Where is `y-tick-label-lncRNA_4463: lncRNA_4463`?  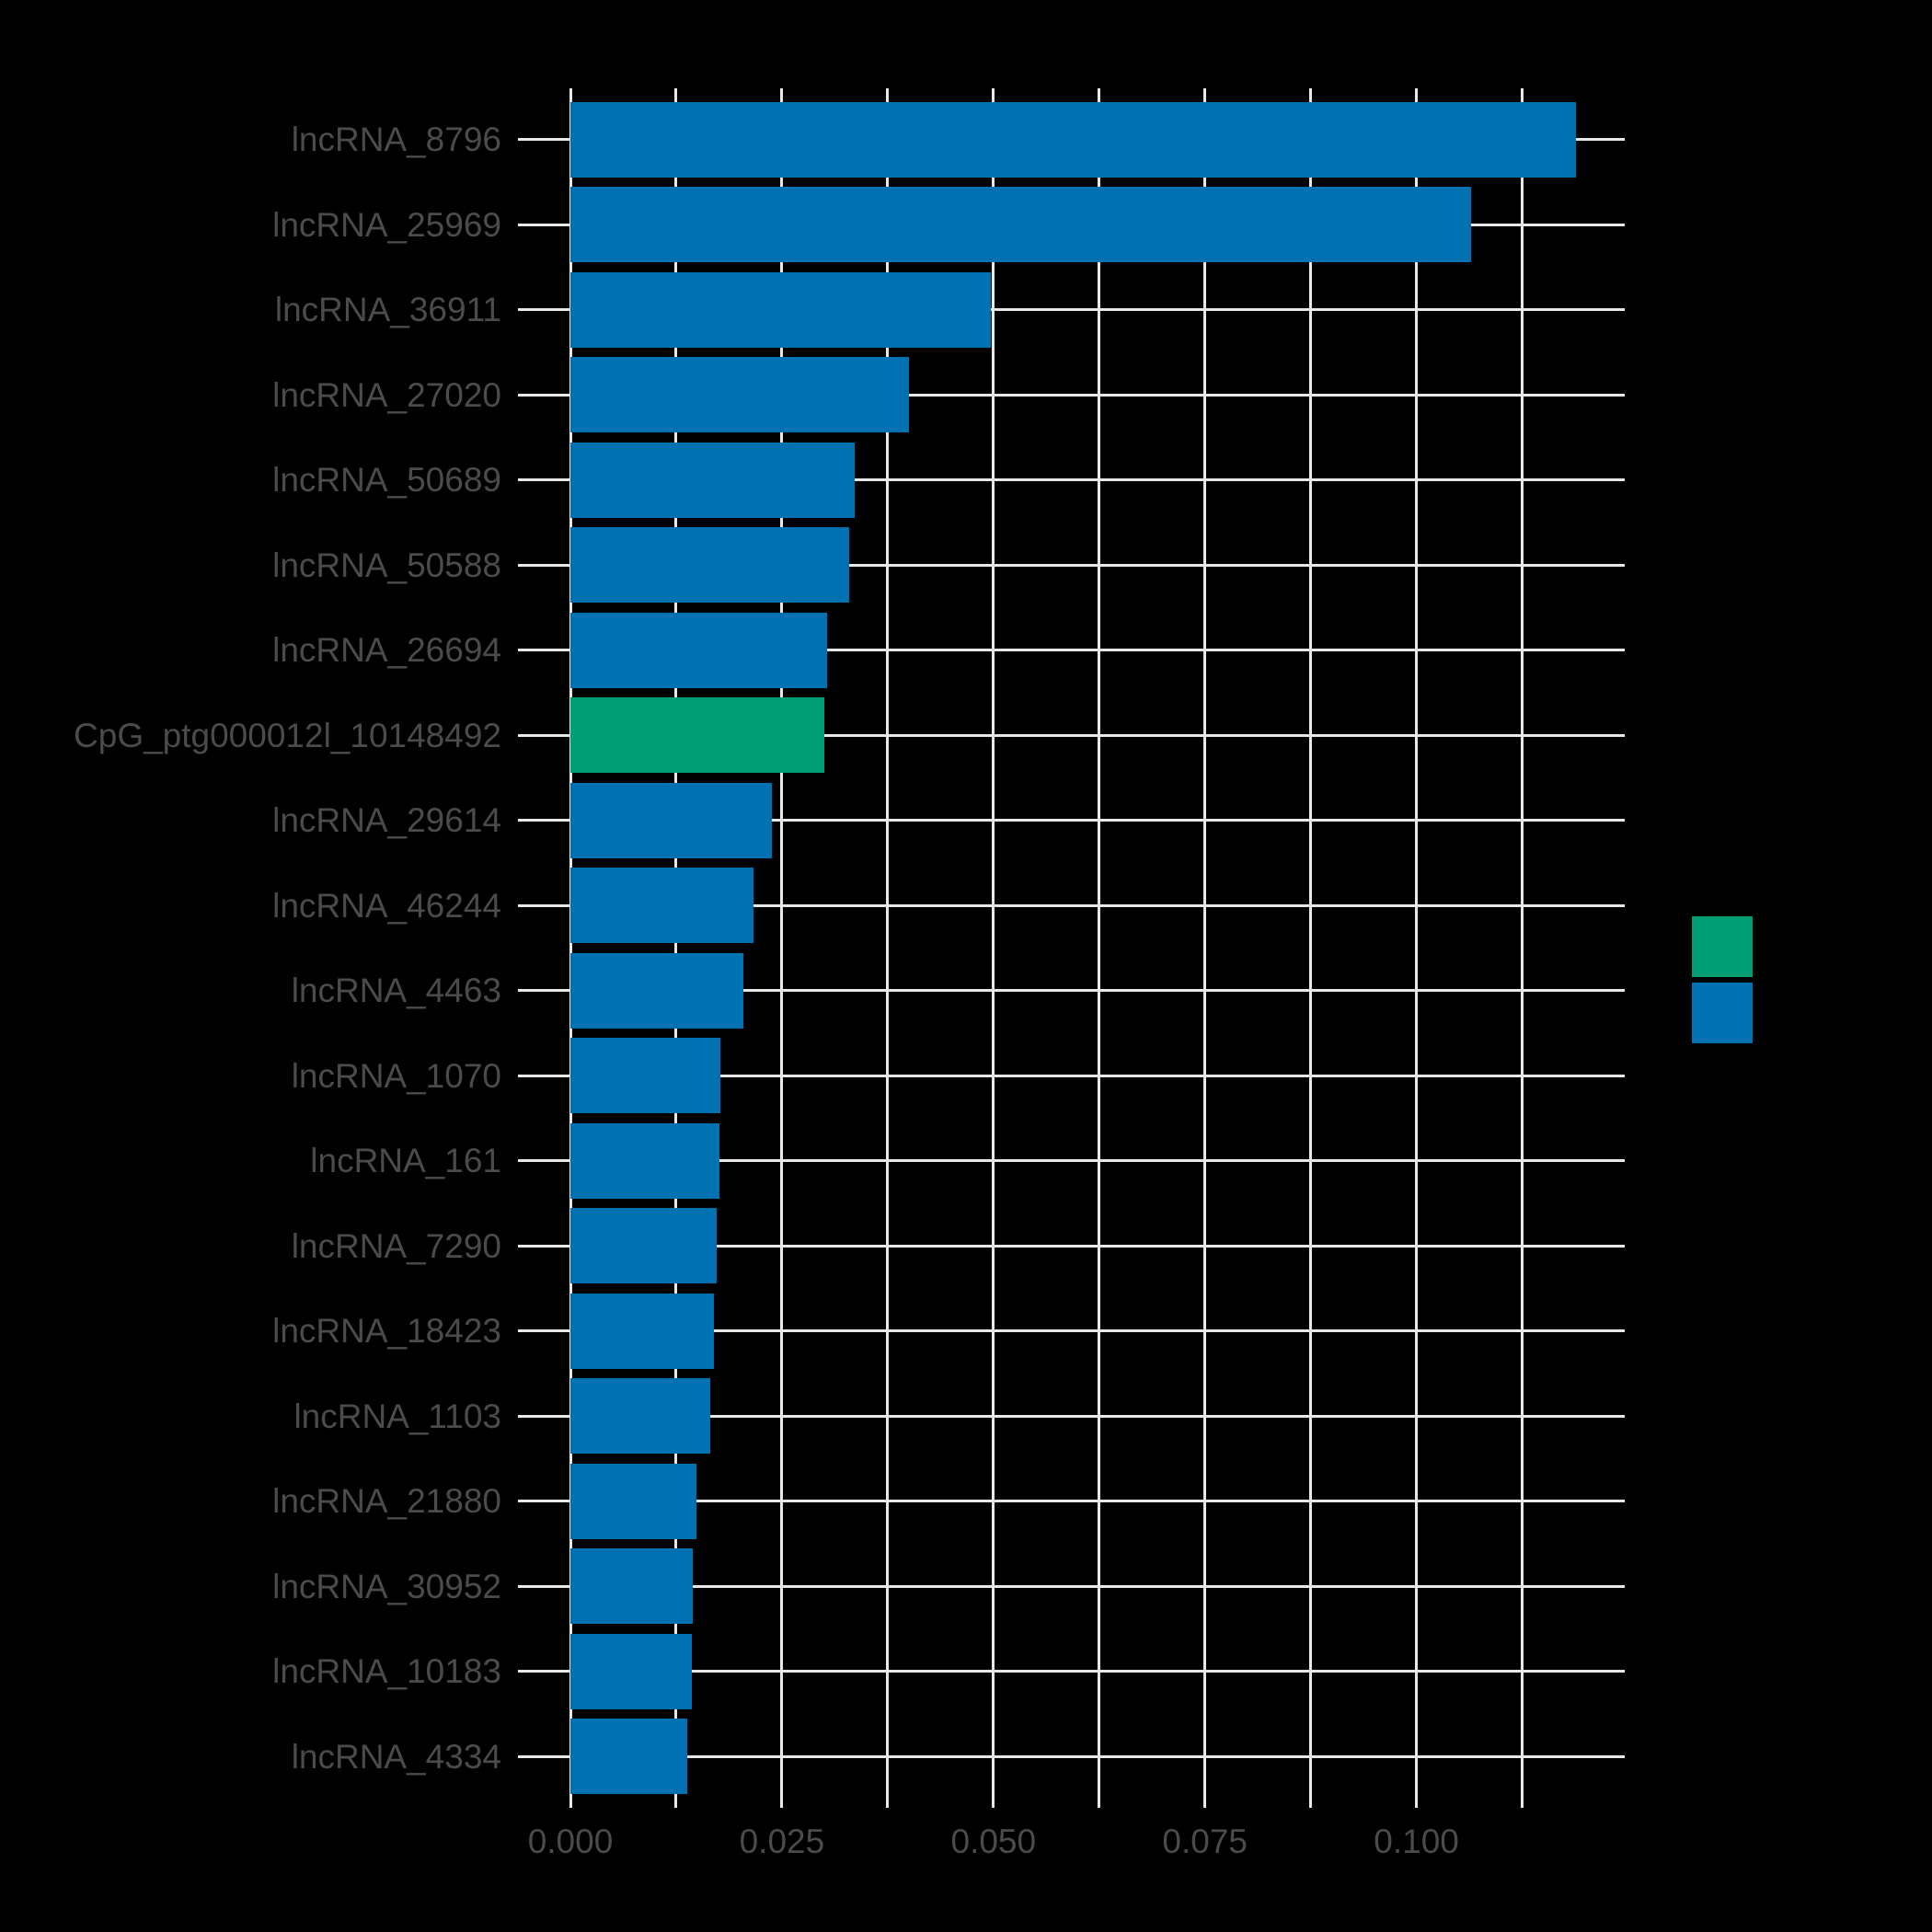
y-tick-label-lncRNA_4463: lncRNA_4463 is located at coordinates (396, 991).